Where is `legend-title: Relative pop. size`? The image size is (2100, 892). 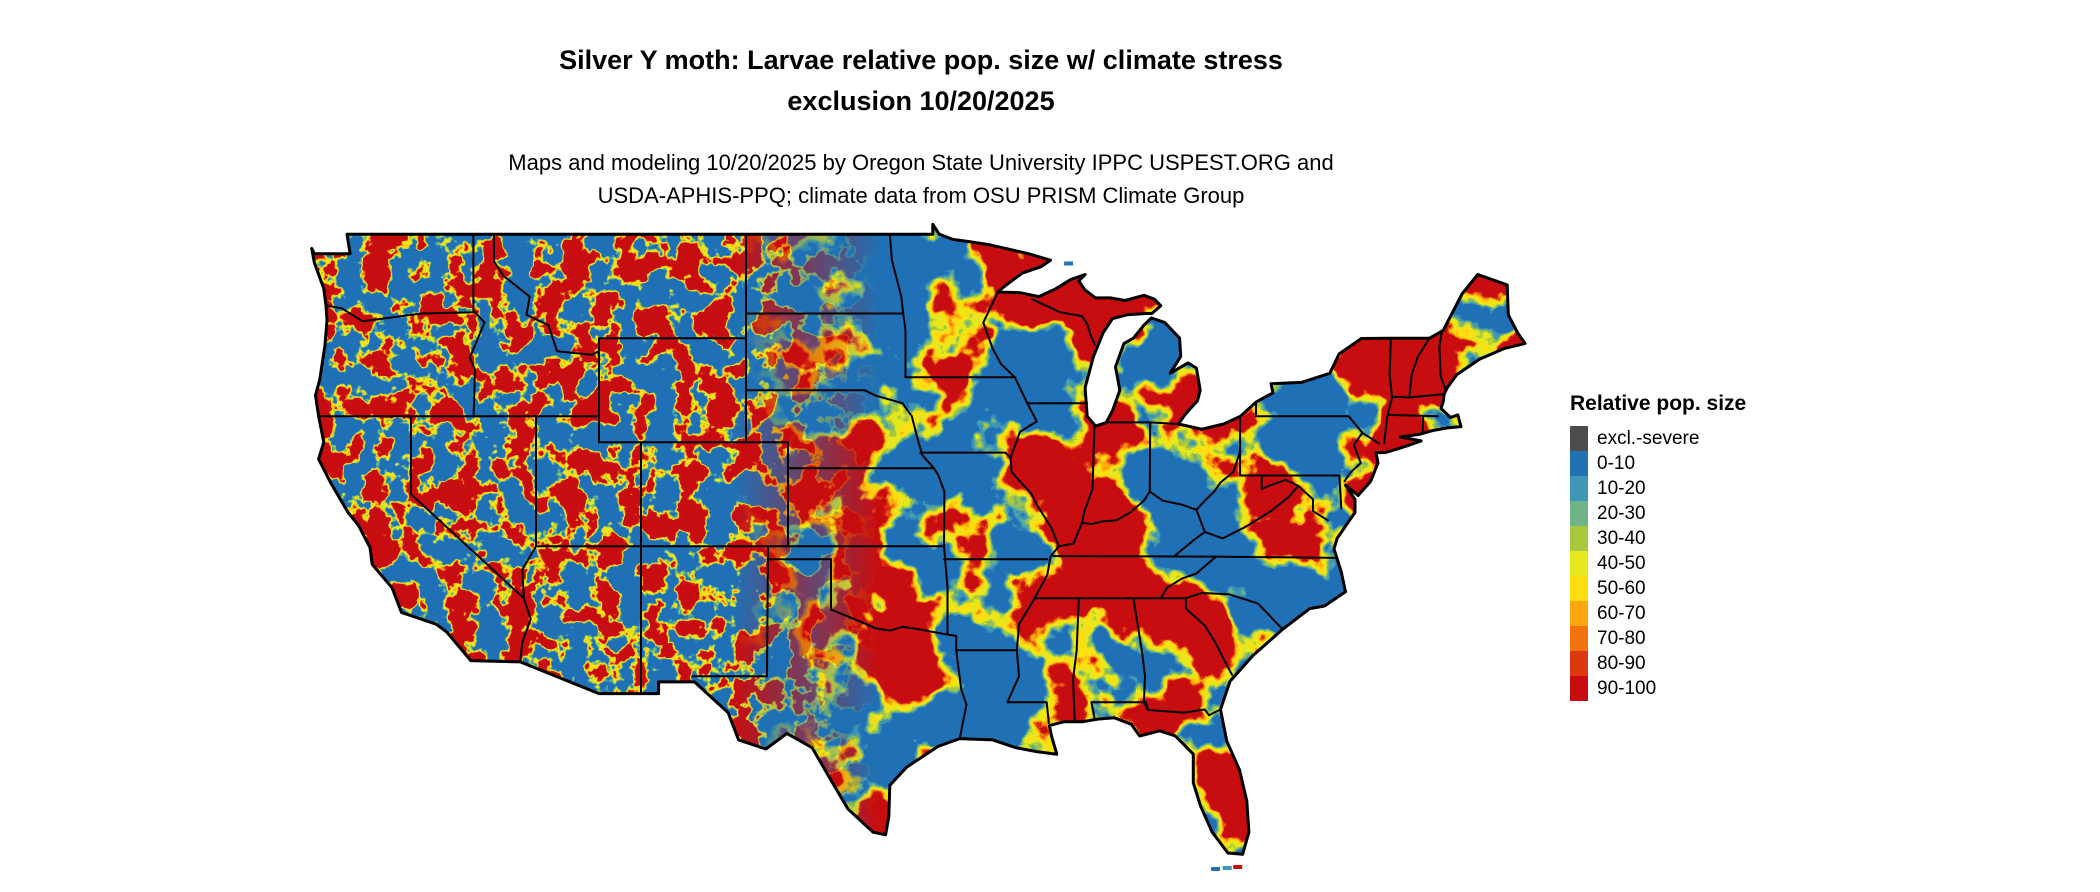
legend-title: Relative pop. size is located at coordinates (1658, 403).